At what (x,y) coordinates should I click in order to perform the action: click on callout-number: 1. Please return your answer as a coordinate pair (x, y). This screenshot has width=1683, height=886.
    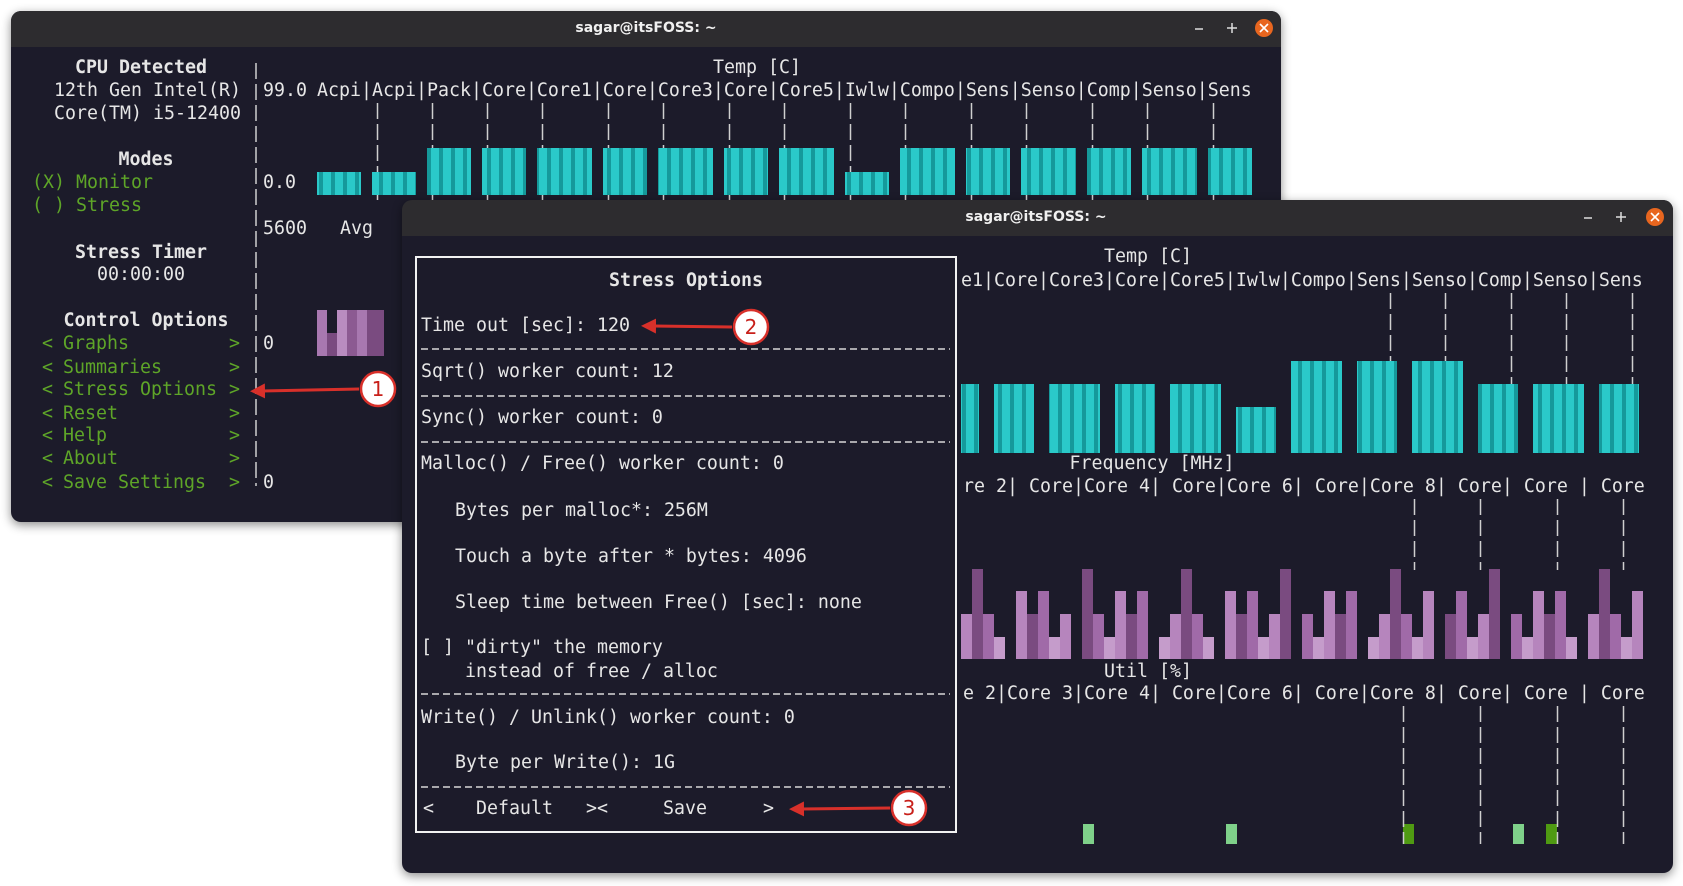
    Looking at the image, I should click on (378, 389).